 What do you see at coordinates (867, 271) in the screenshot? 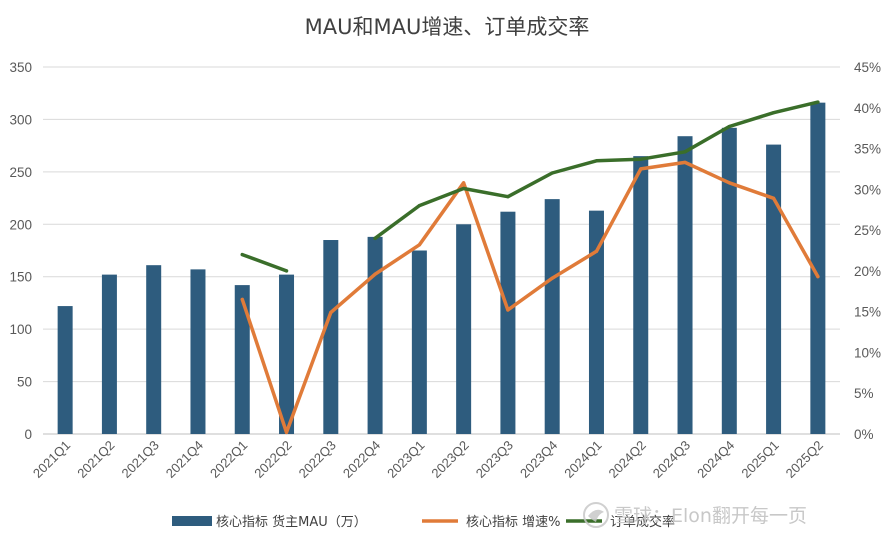
I see `y-right-tick-label: 20%` at bounding box center [867, 271].